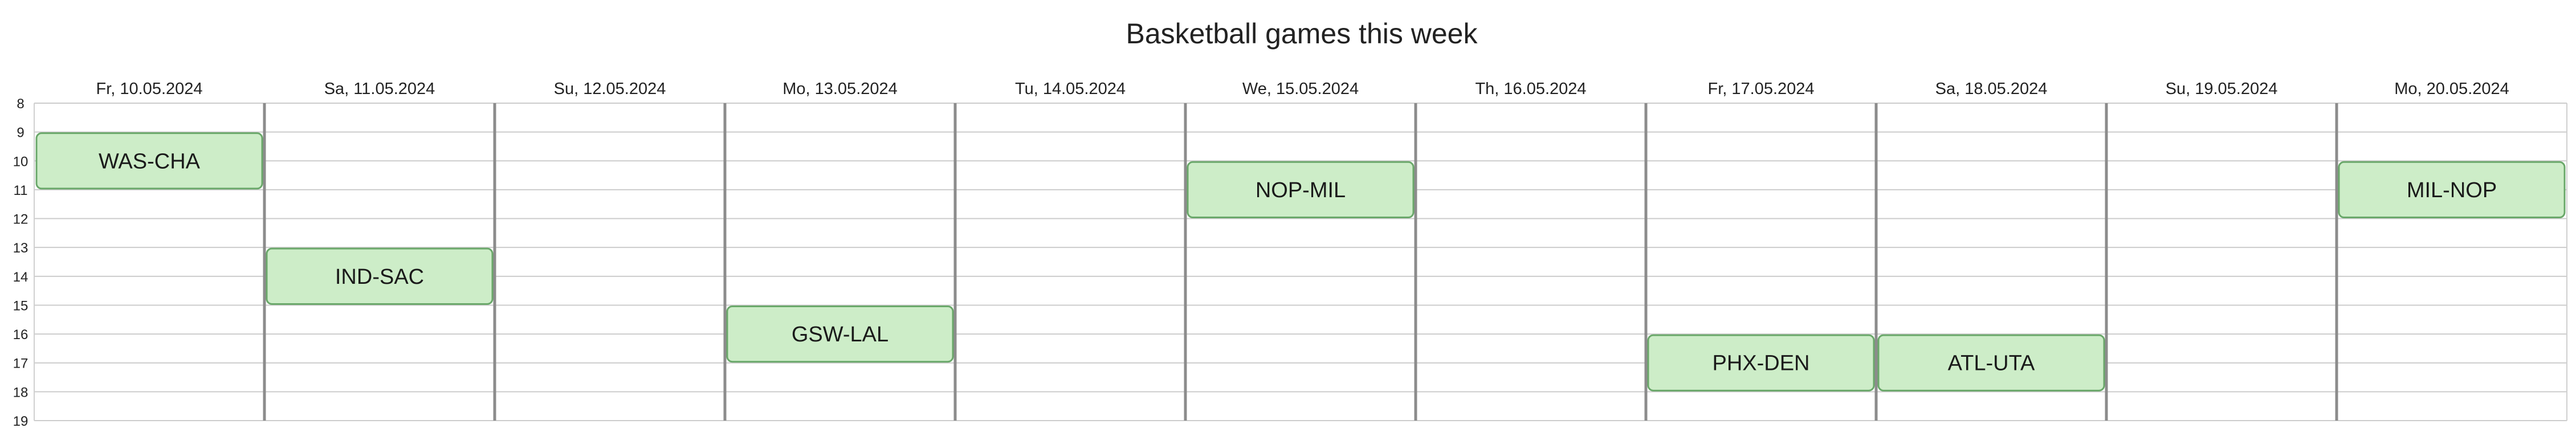 The image size is (2576, 432). What do you see at coordinates (2222, 89) in the screenshot?
I see `day-label: Su, 19.05.2024` at bounding box center [2222, 89].